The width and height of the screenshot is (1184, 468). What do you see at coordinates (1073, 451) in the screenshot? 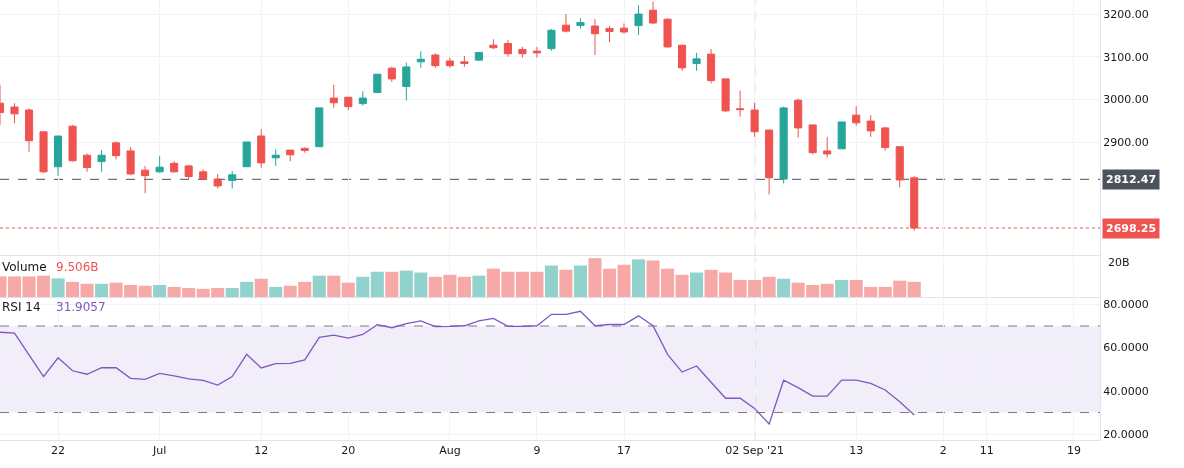
I see `x-tick-label: 19` at bounding box center [1073, 451].